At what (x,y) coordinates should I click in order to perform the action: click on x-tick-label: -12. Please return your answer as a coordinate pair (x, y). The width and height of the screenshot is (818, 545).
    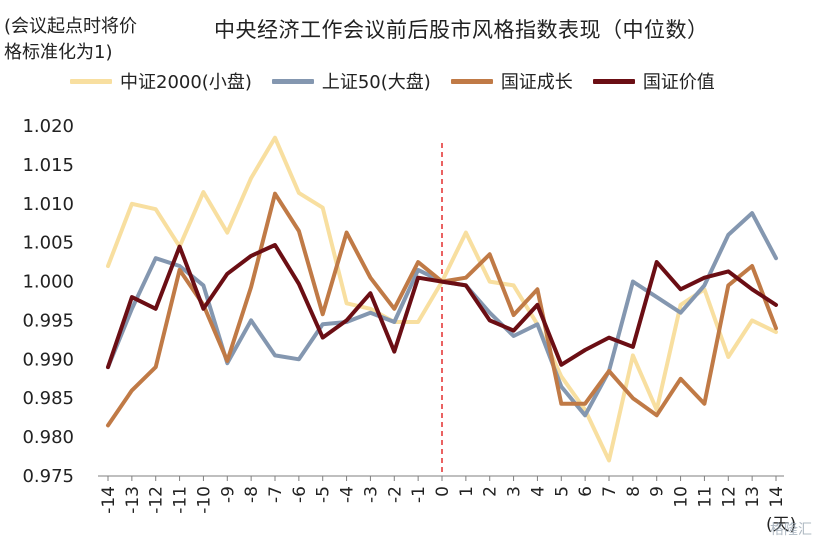
    Looking at the image, I should click on (157, 500).